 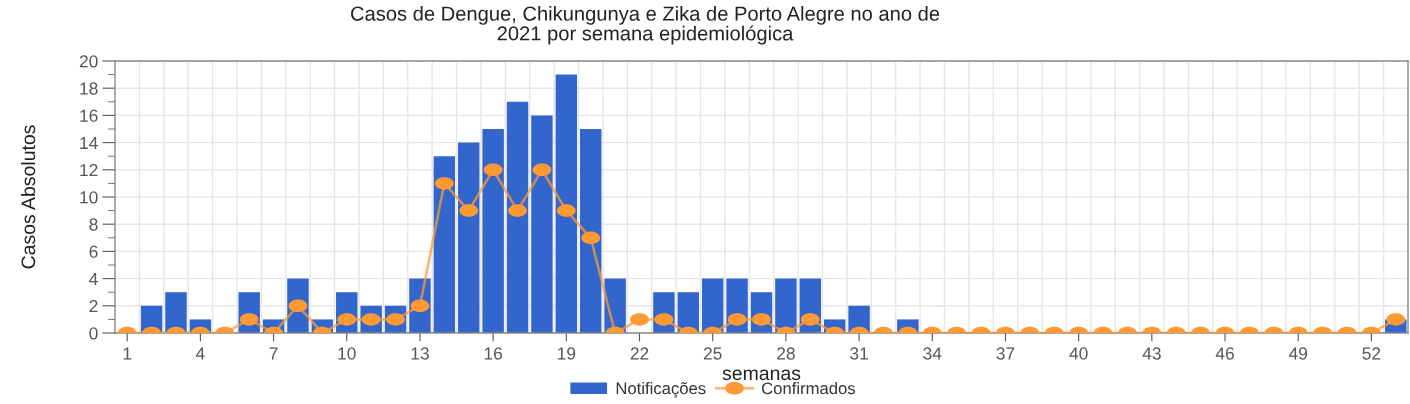 What do you see at coordinates (712, 353) in the screenshot?
I see `x-tick-label: 25` at bounding box center [712, 353].